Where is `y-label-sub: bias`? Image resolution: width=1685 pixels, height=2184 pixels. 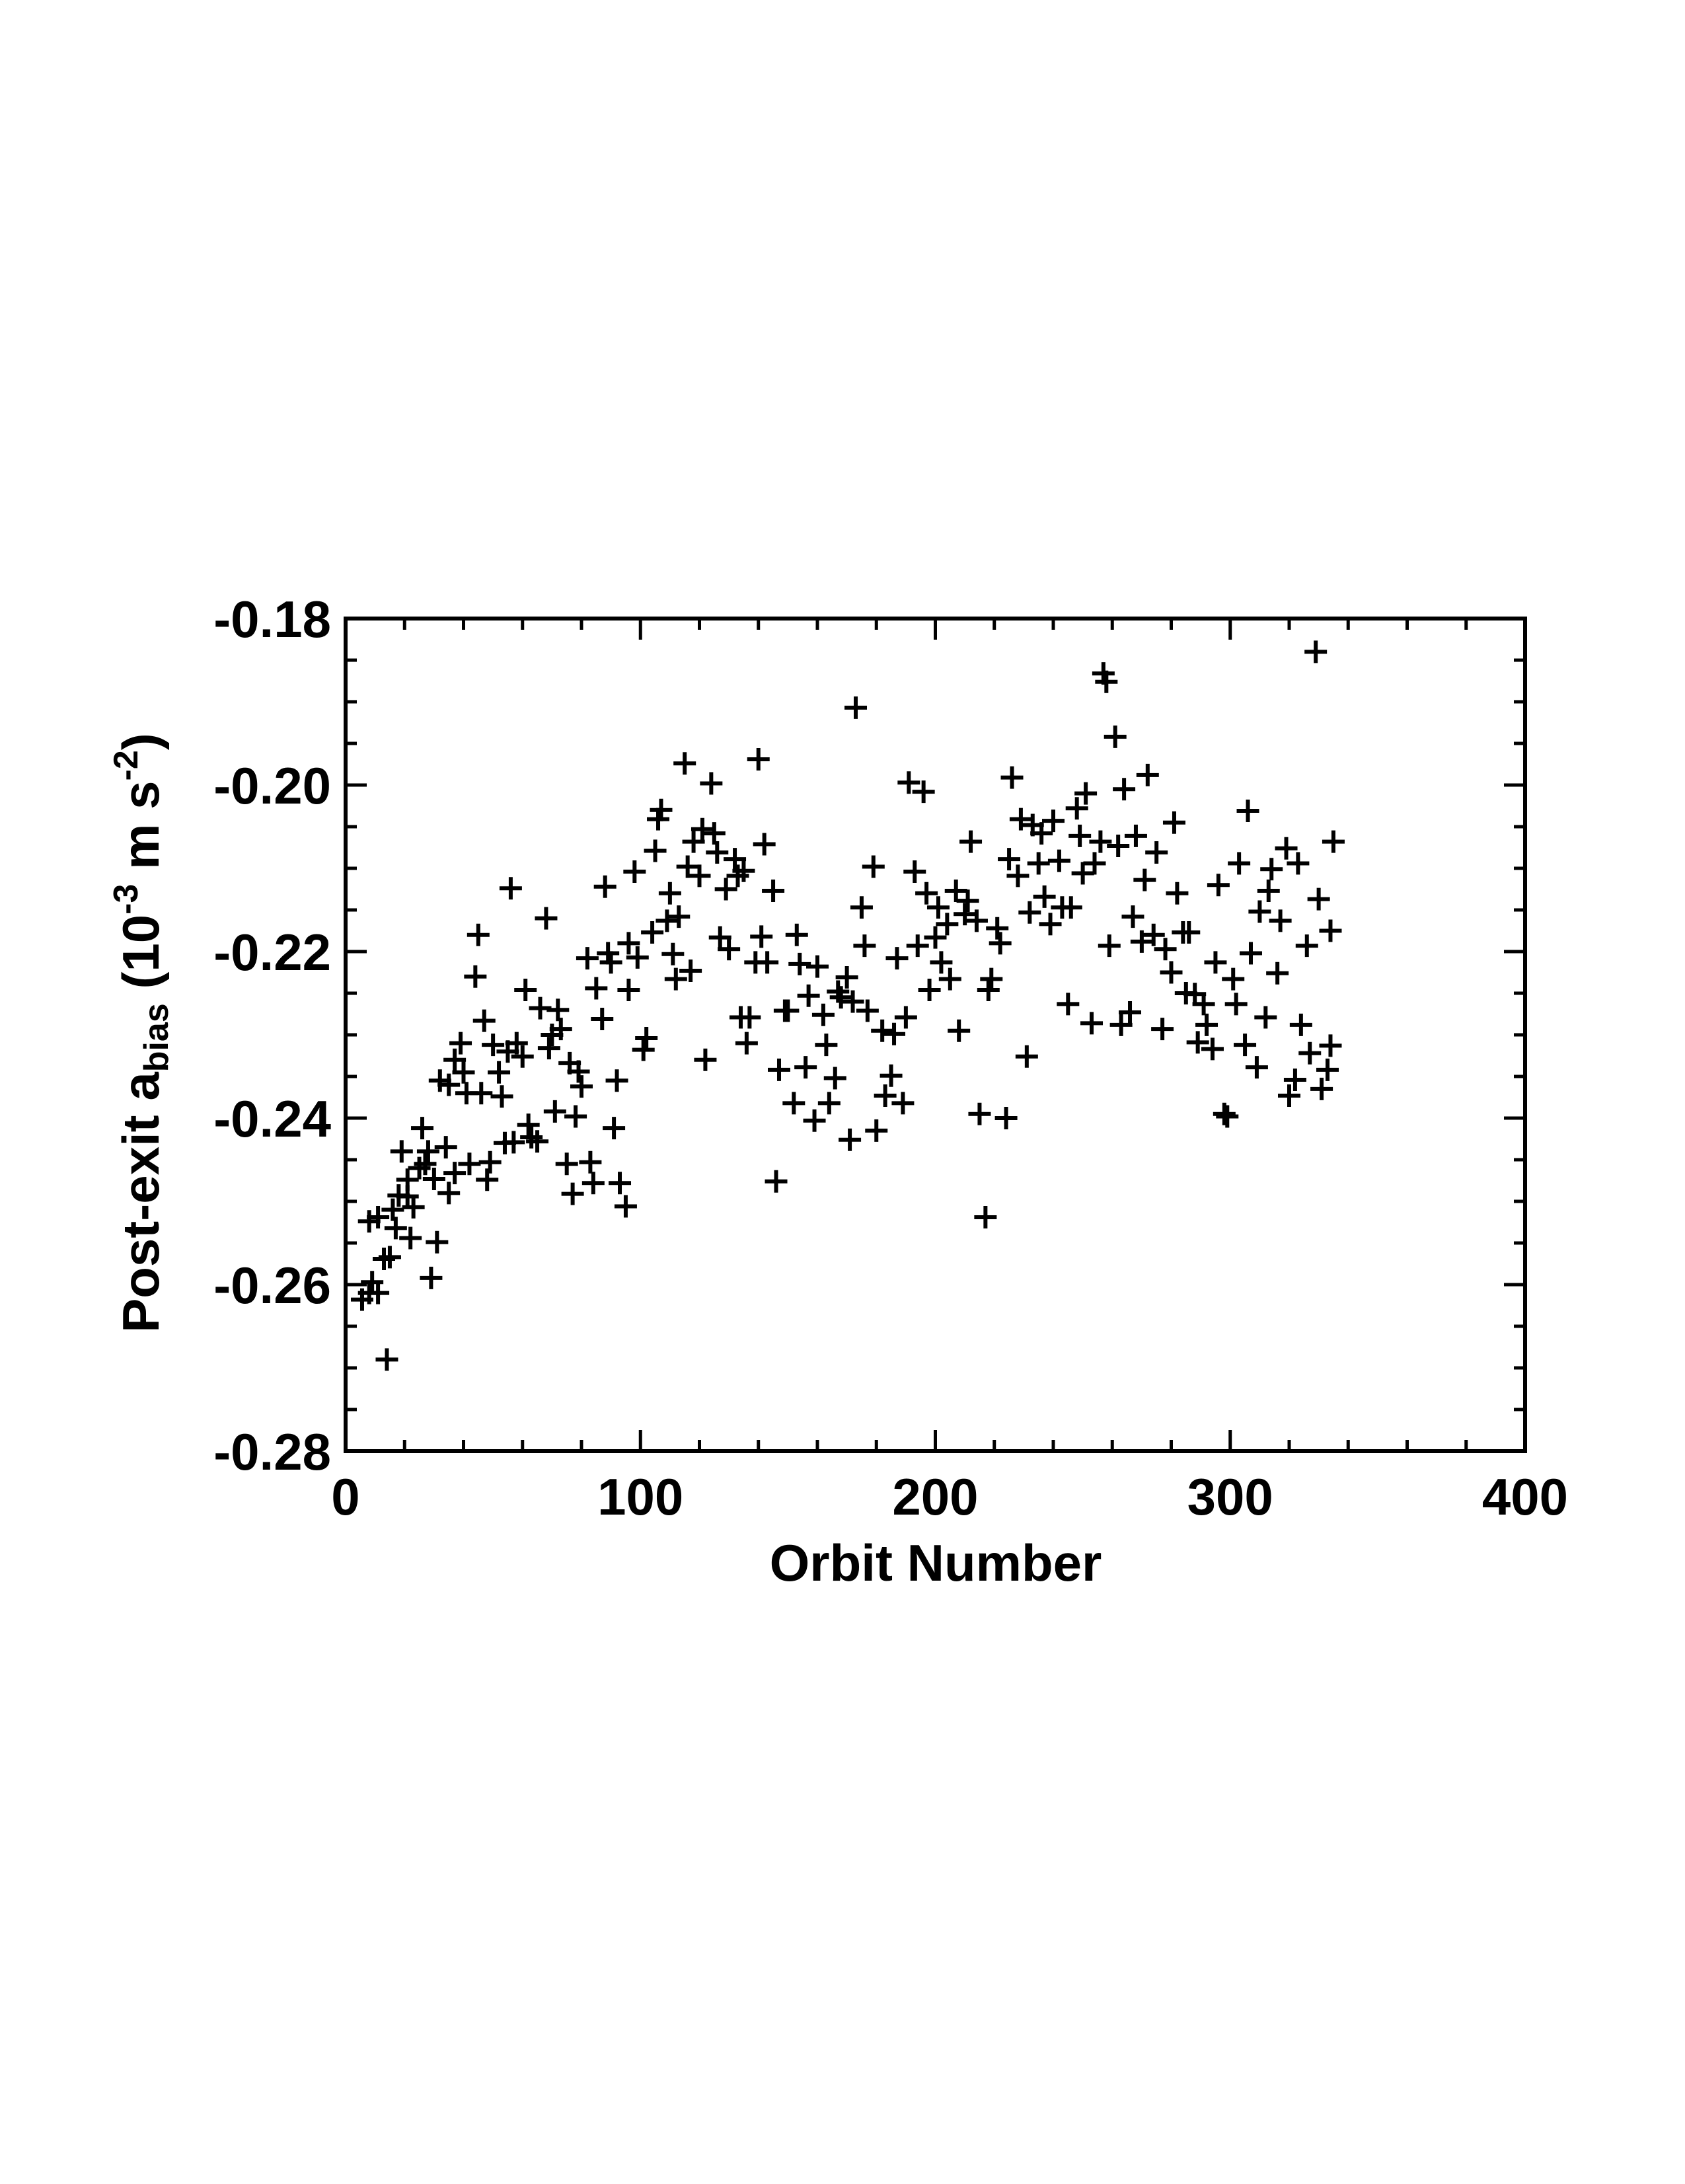
y-label-sub: bias is located at coordinates (156, 1037).